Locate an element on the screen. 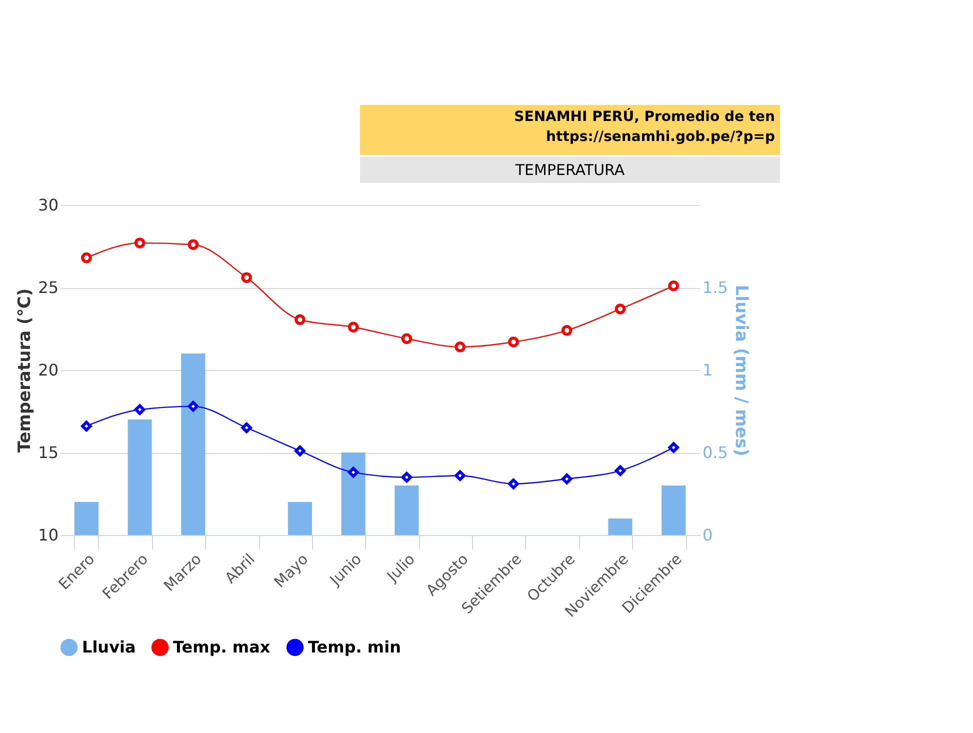 The height and width of the screenshot is (733, 973). y-tick-label: 10 is located at coordinates (48, 535).